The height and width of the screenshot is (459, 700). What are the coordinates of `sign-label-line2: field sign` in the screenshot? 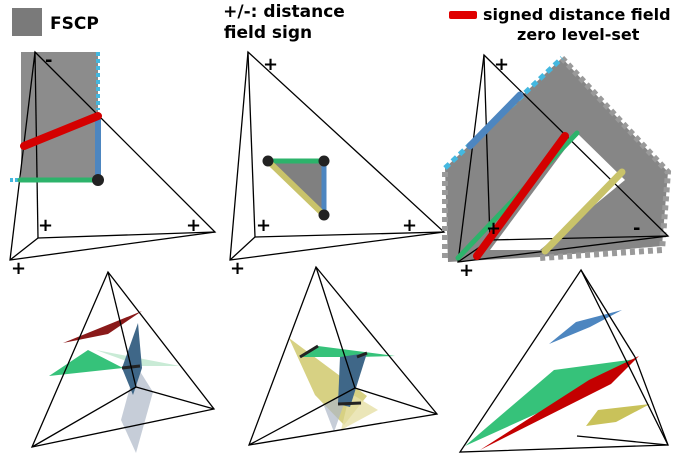 It's located at (268, 33).